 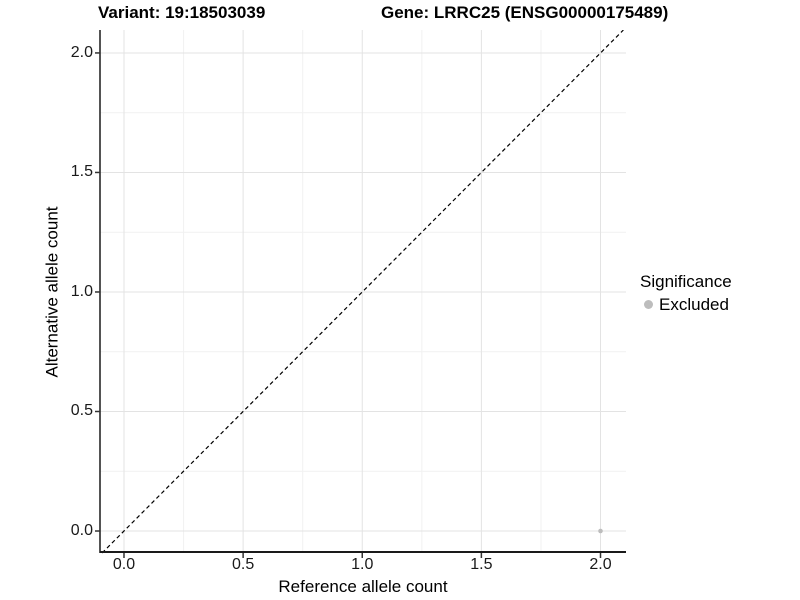 I want to click on legend-item-label: Excluded, so click(x=694, y=304).